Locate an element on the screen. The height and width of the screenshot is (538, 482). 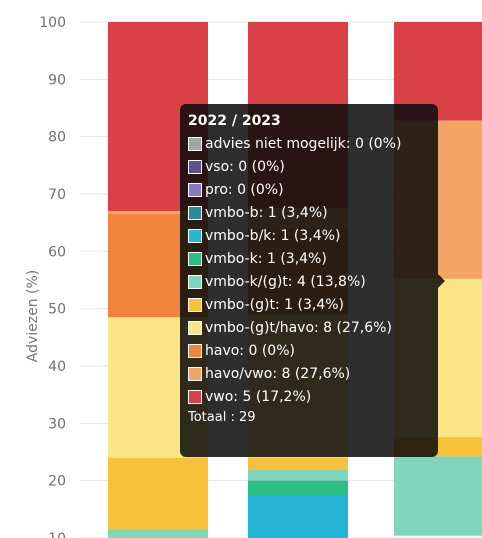
tooltip-item: pro: 0 (0%) is located at coordinates (309, 189).